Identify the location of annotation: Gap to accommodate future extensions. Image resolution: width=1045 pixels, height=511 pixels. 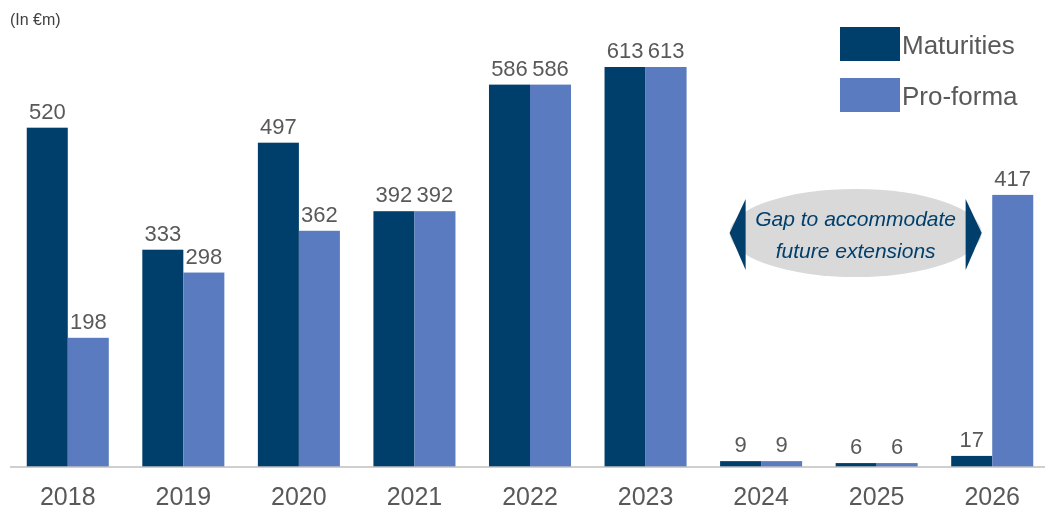
(856, 234).